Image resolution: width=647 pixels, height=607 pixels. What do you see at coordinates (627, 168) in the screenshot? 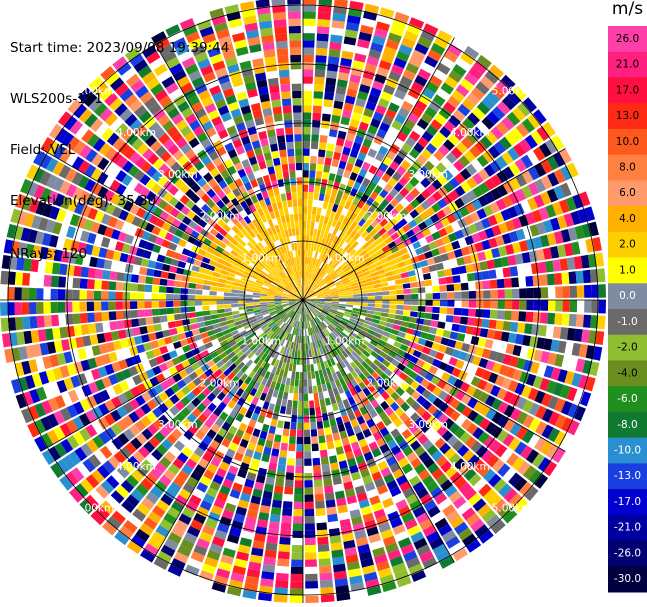
I see `colorbar-tick-label: 8.0` at bounding box center [627, 168].